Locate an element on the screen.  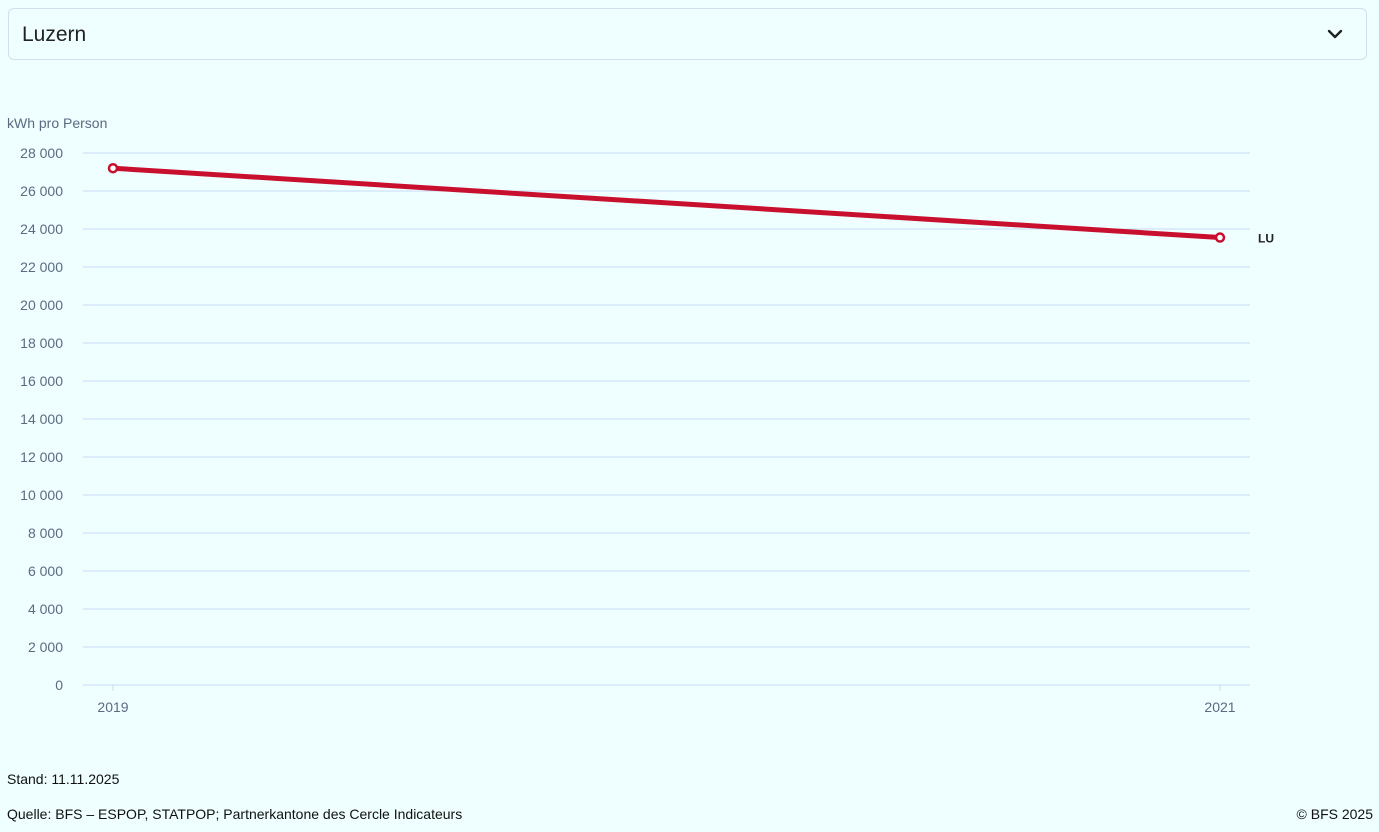
y-tick-label: 14 000 is located at coordinates (41, 419).